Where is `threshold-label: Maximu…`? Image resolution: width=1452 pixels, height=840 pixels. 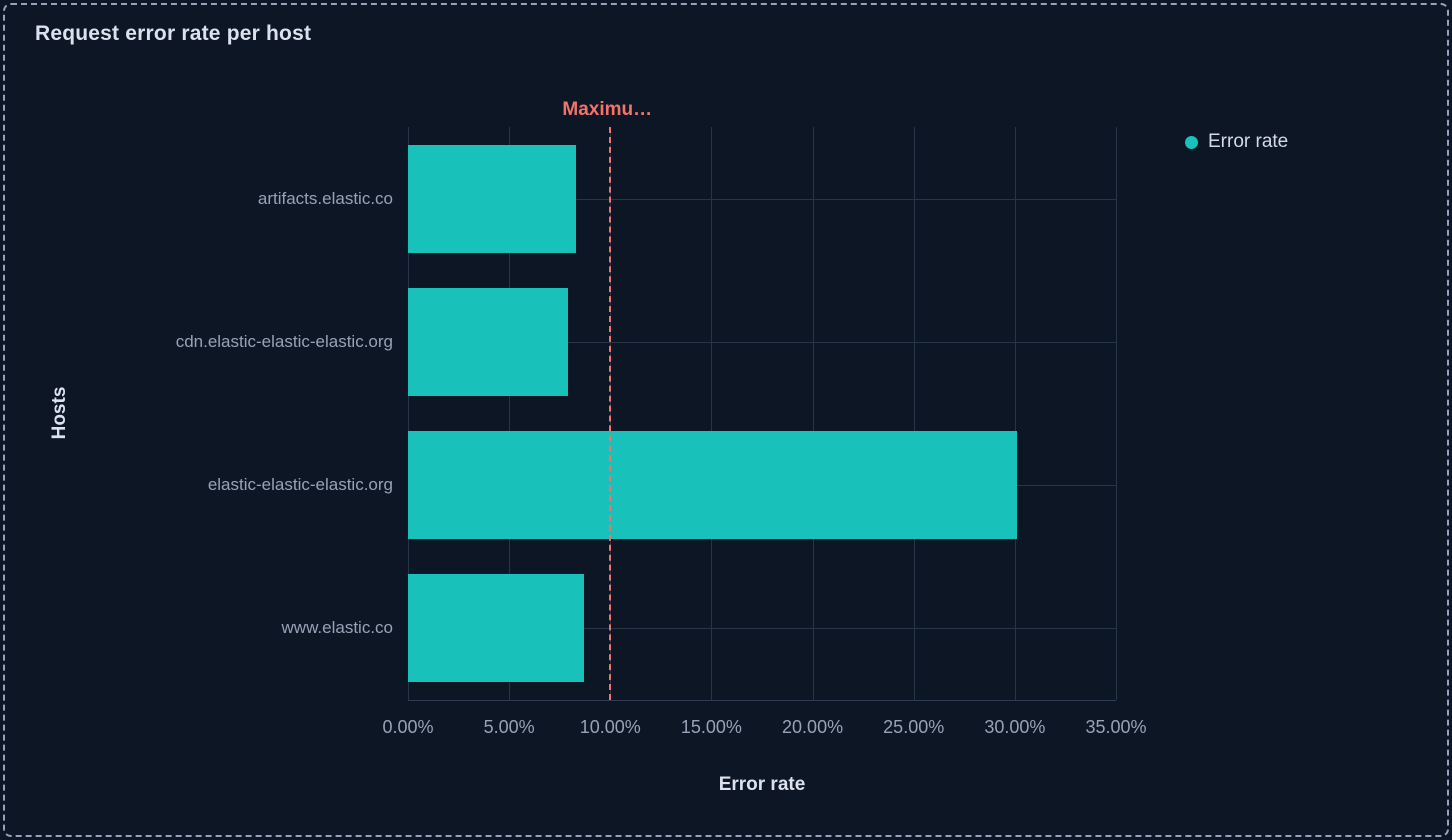
threshold-label: Maximu… is located at coordinates (607, 109).